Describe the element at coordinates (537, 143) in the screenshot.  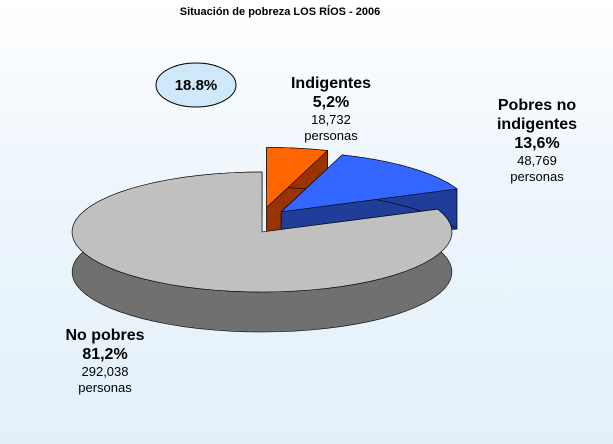
I see `value-label: 13,6%` at that location.